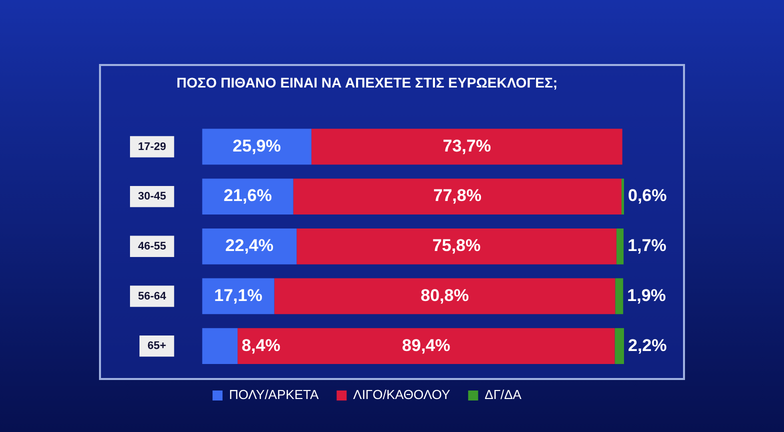  I want to click on legend-label: ΛΙΓΟ/ΚΑΘΟΛΟΥ, so click(401, 394).